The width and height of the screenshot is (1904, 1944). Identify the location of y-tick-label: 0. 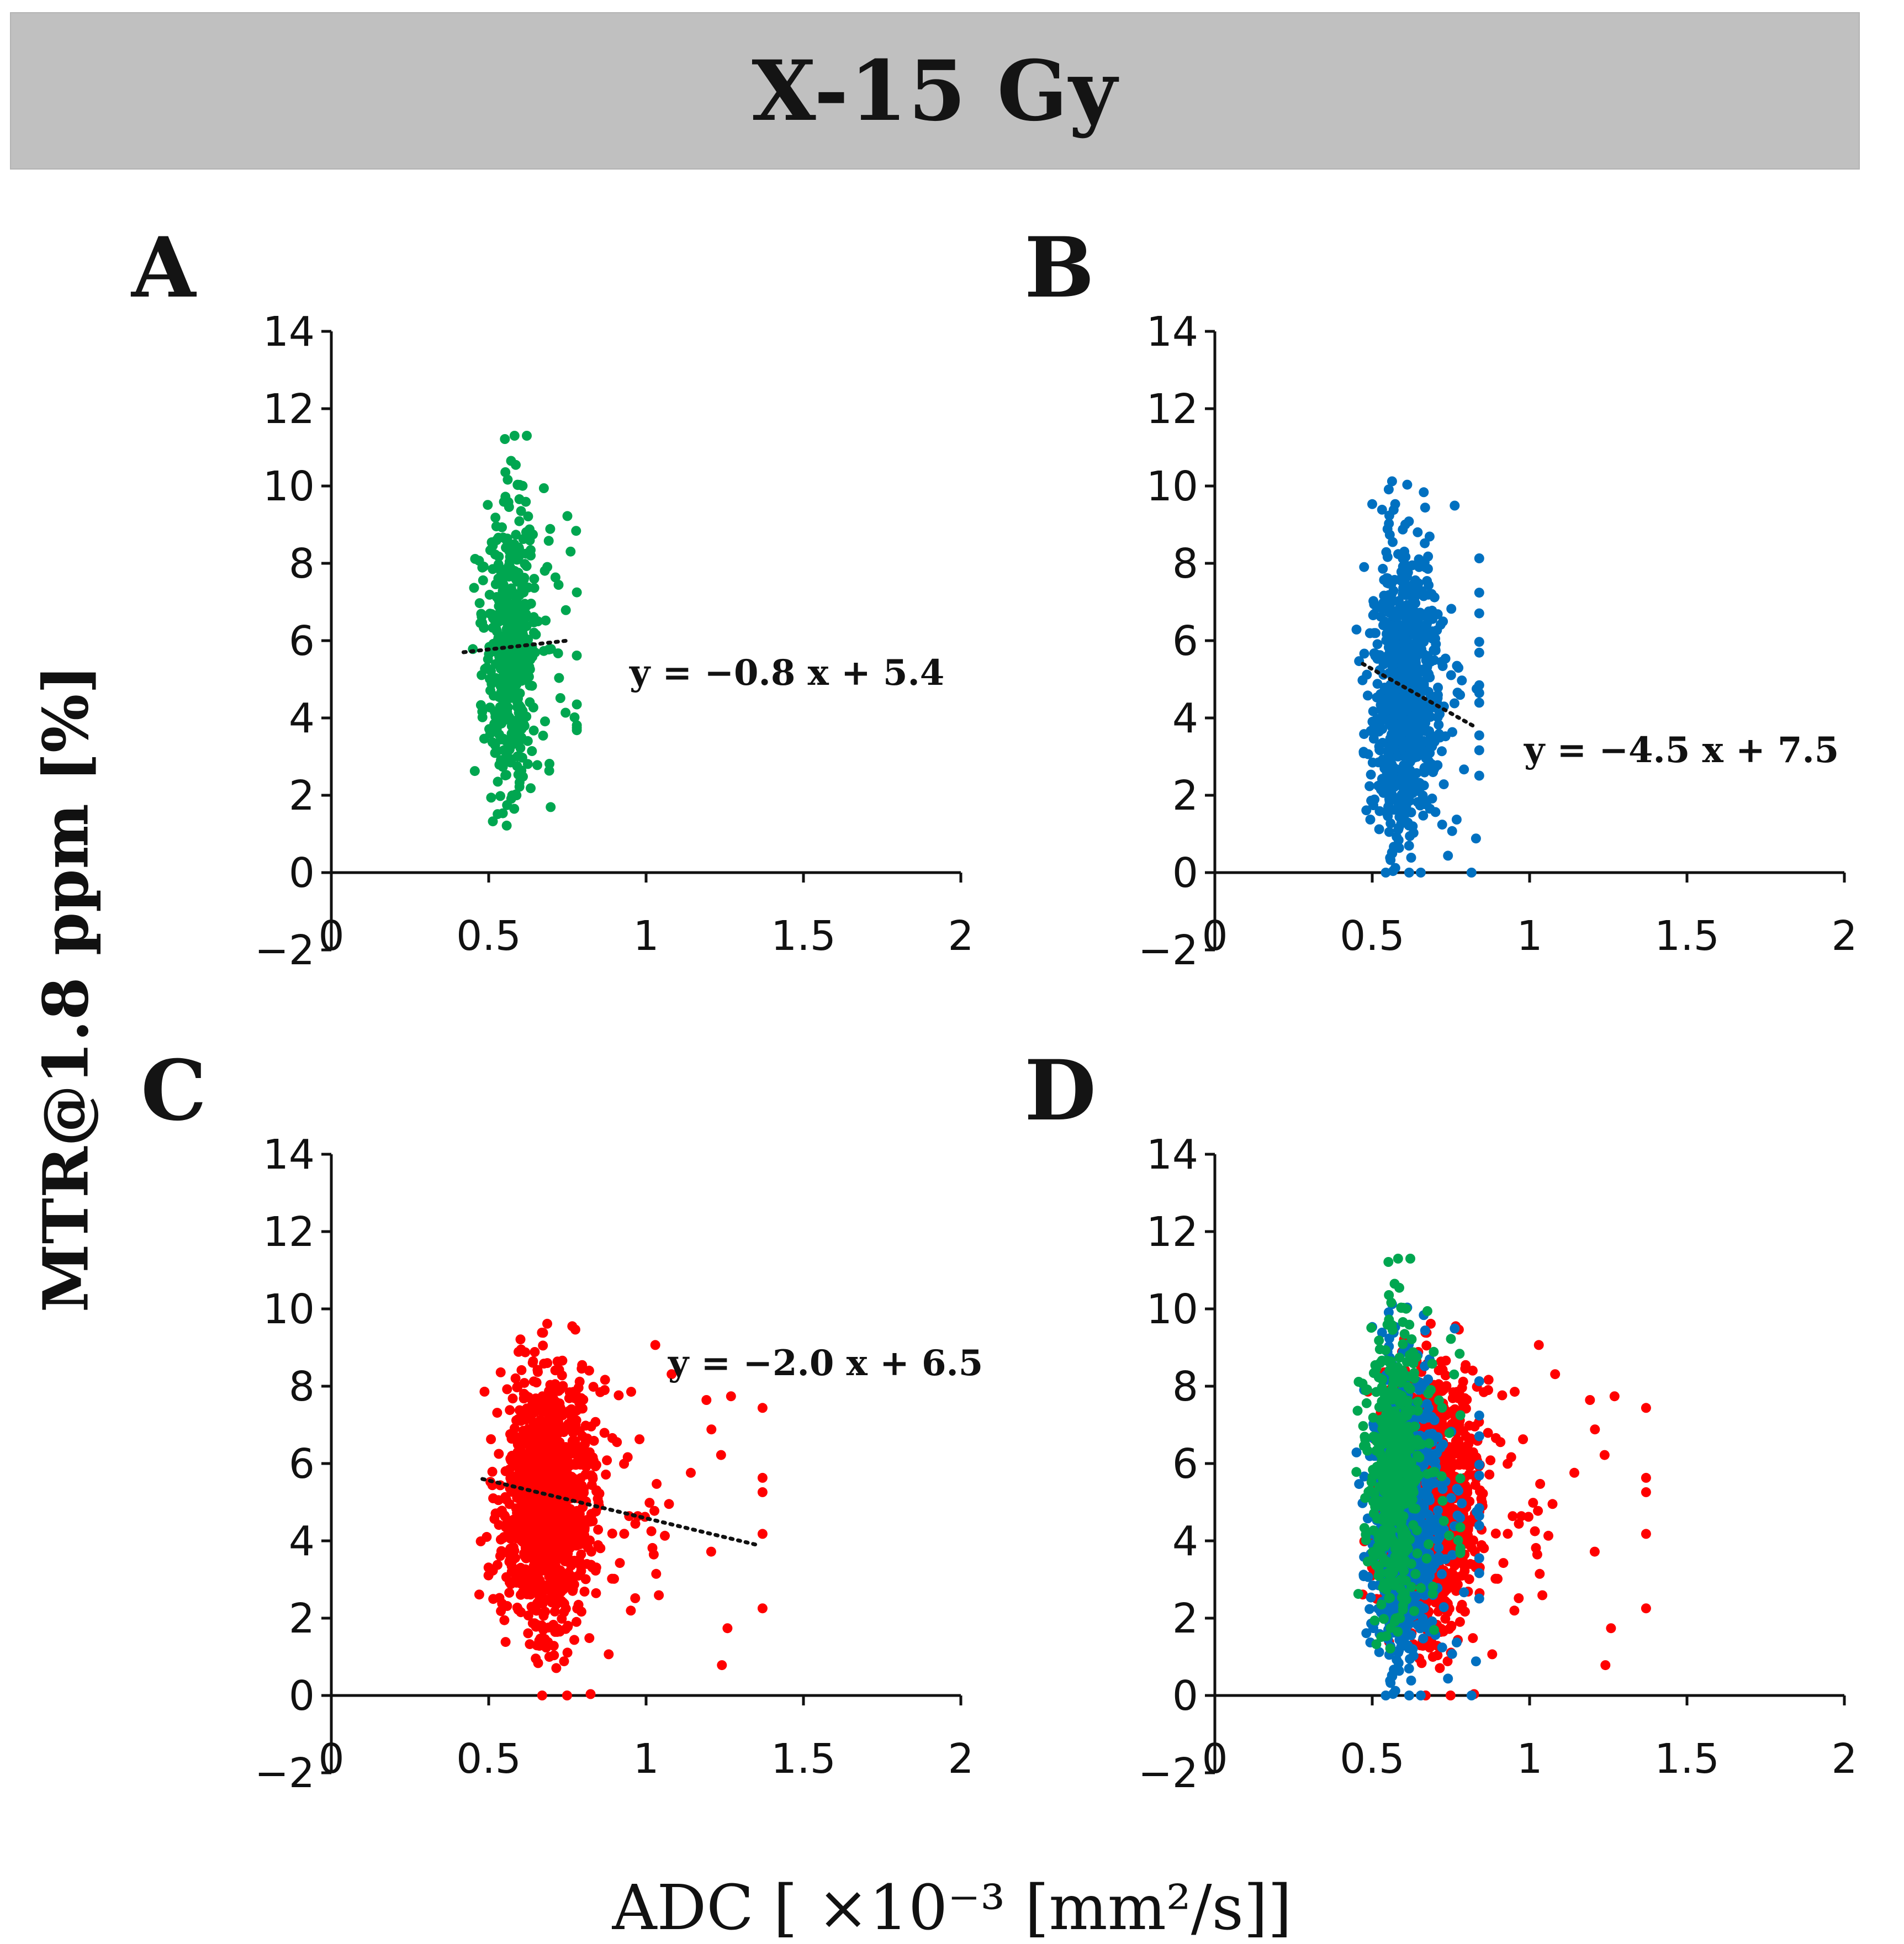
(302, 873).